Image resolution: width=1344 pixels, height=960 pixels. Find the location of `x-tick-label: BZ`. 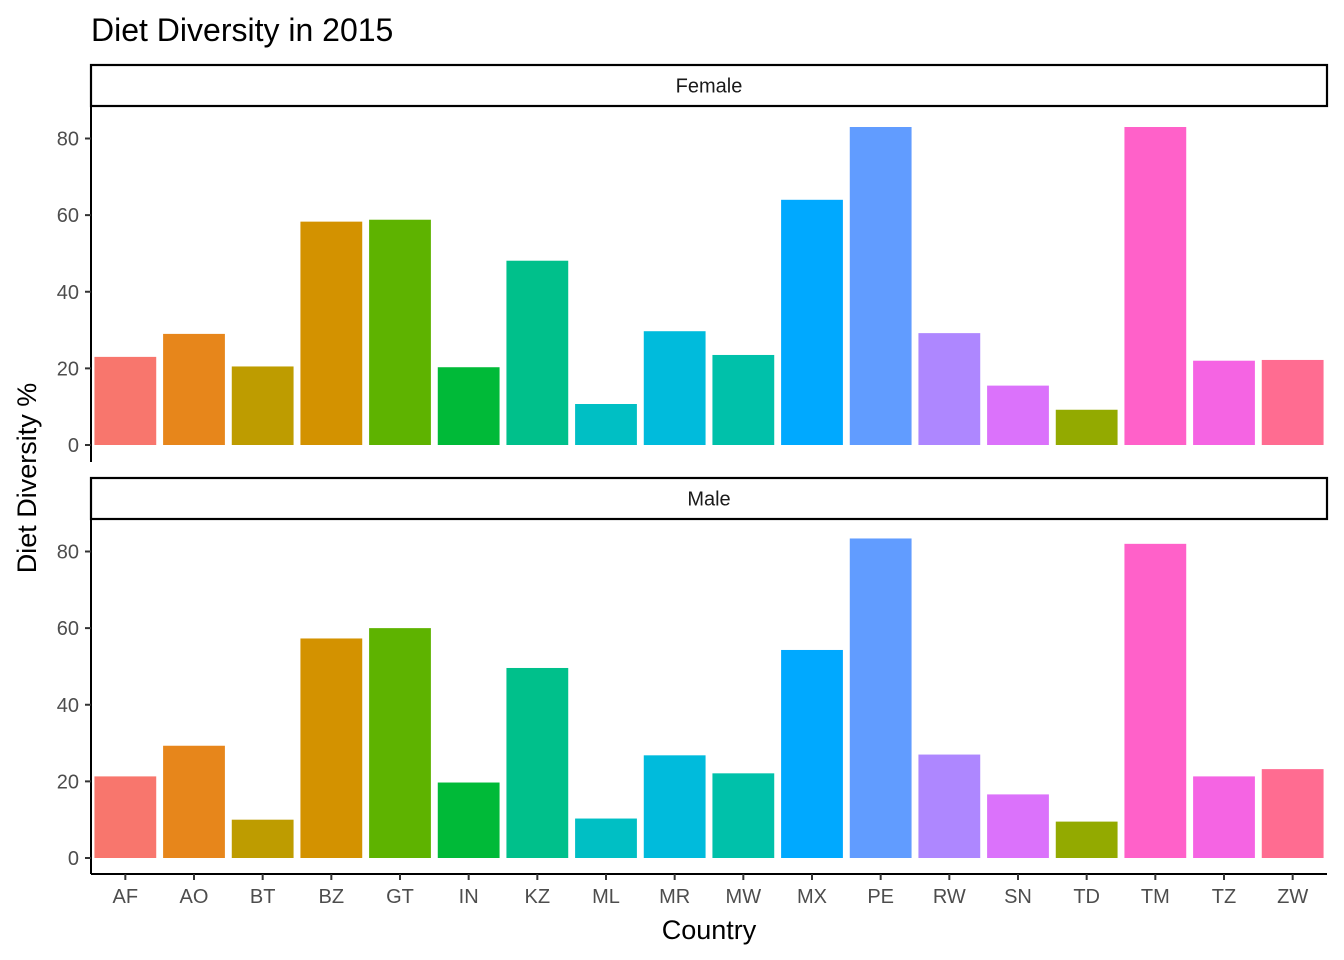

x-tick-label: BZ is located at coordinates (332, 897).